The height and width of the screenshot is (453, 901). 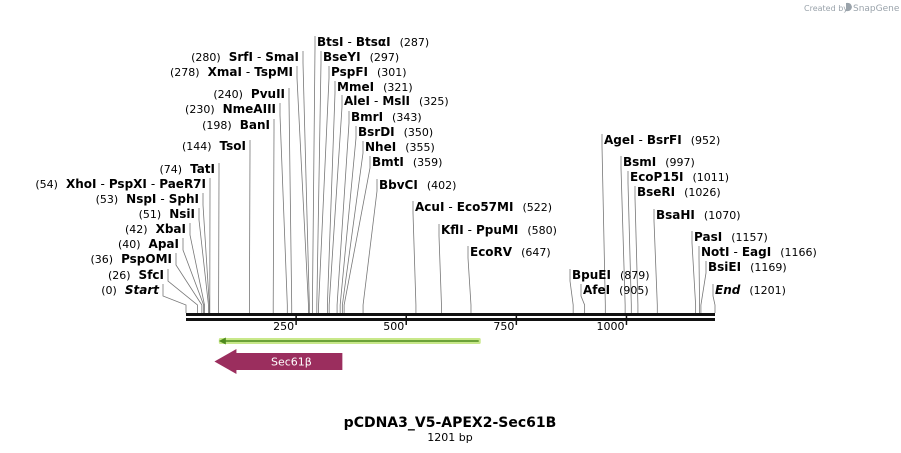 I want to click on site-bani: (198) BanI, so click(x=236, y=125).